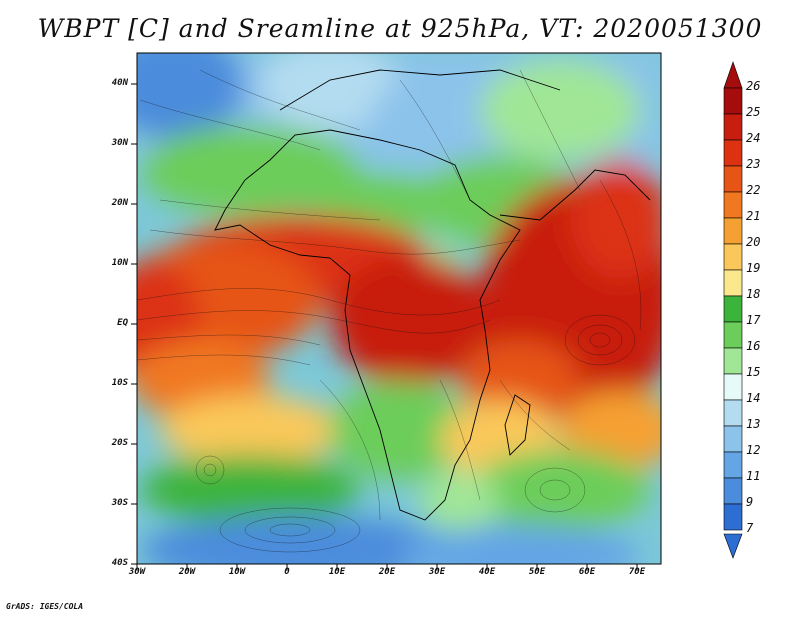 The height and width of the screenshot is (618, 800). Describe the element at coordinates (119, 263) in the screenshot. I see `y-tick-label: 10N` at that location.